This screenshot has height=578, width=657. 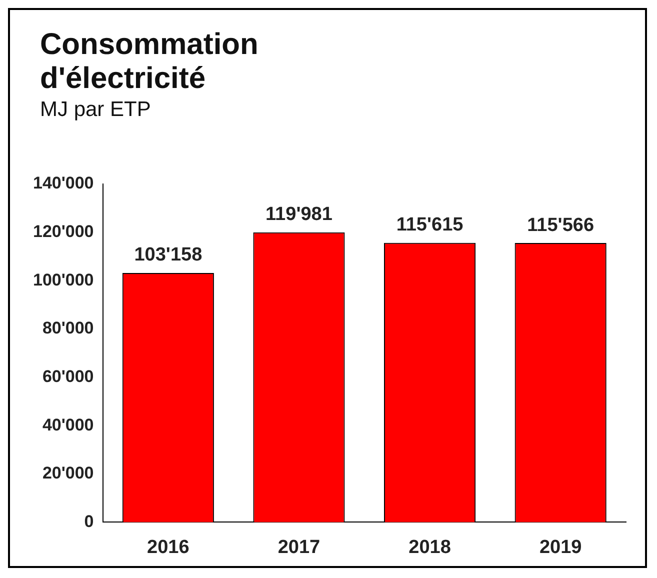 What do you see at coordinates (68, 376) in the screenshot?
I see `y-tick-label: 60'000` at bounding box center [68, 376].